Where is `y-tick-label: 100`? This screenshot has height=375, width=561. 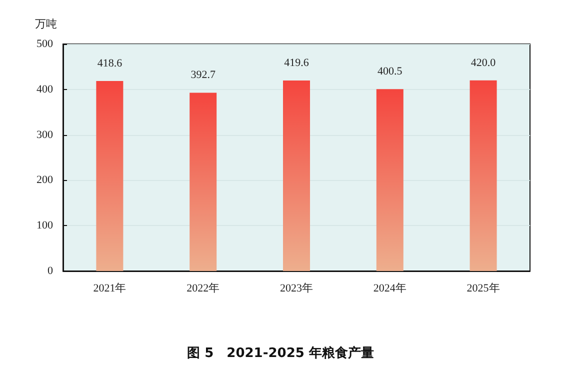
y-tick-label: 100 is located at coordinates (45, 226).